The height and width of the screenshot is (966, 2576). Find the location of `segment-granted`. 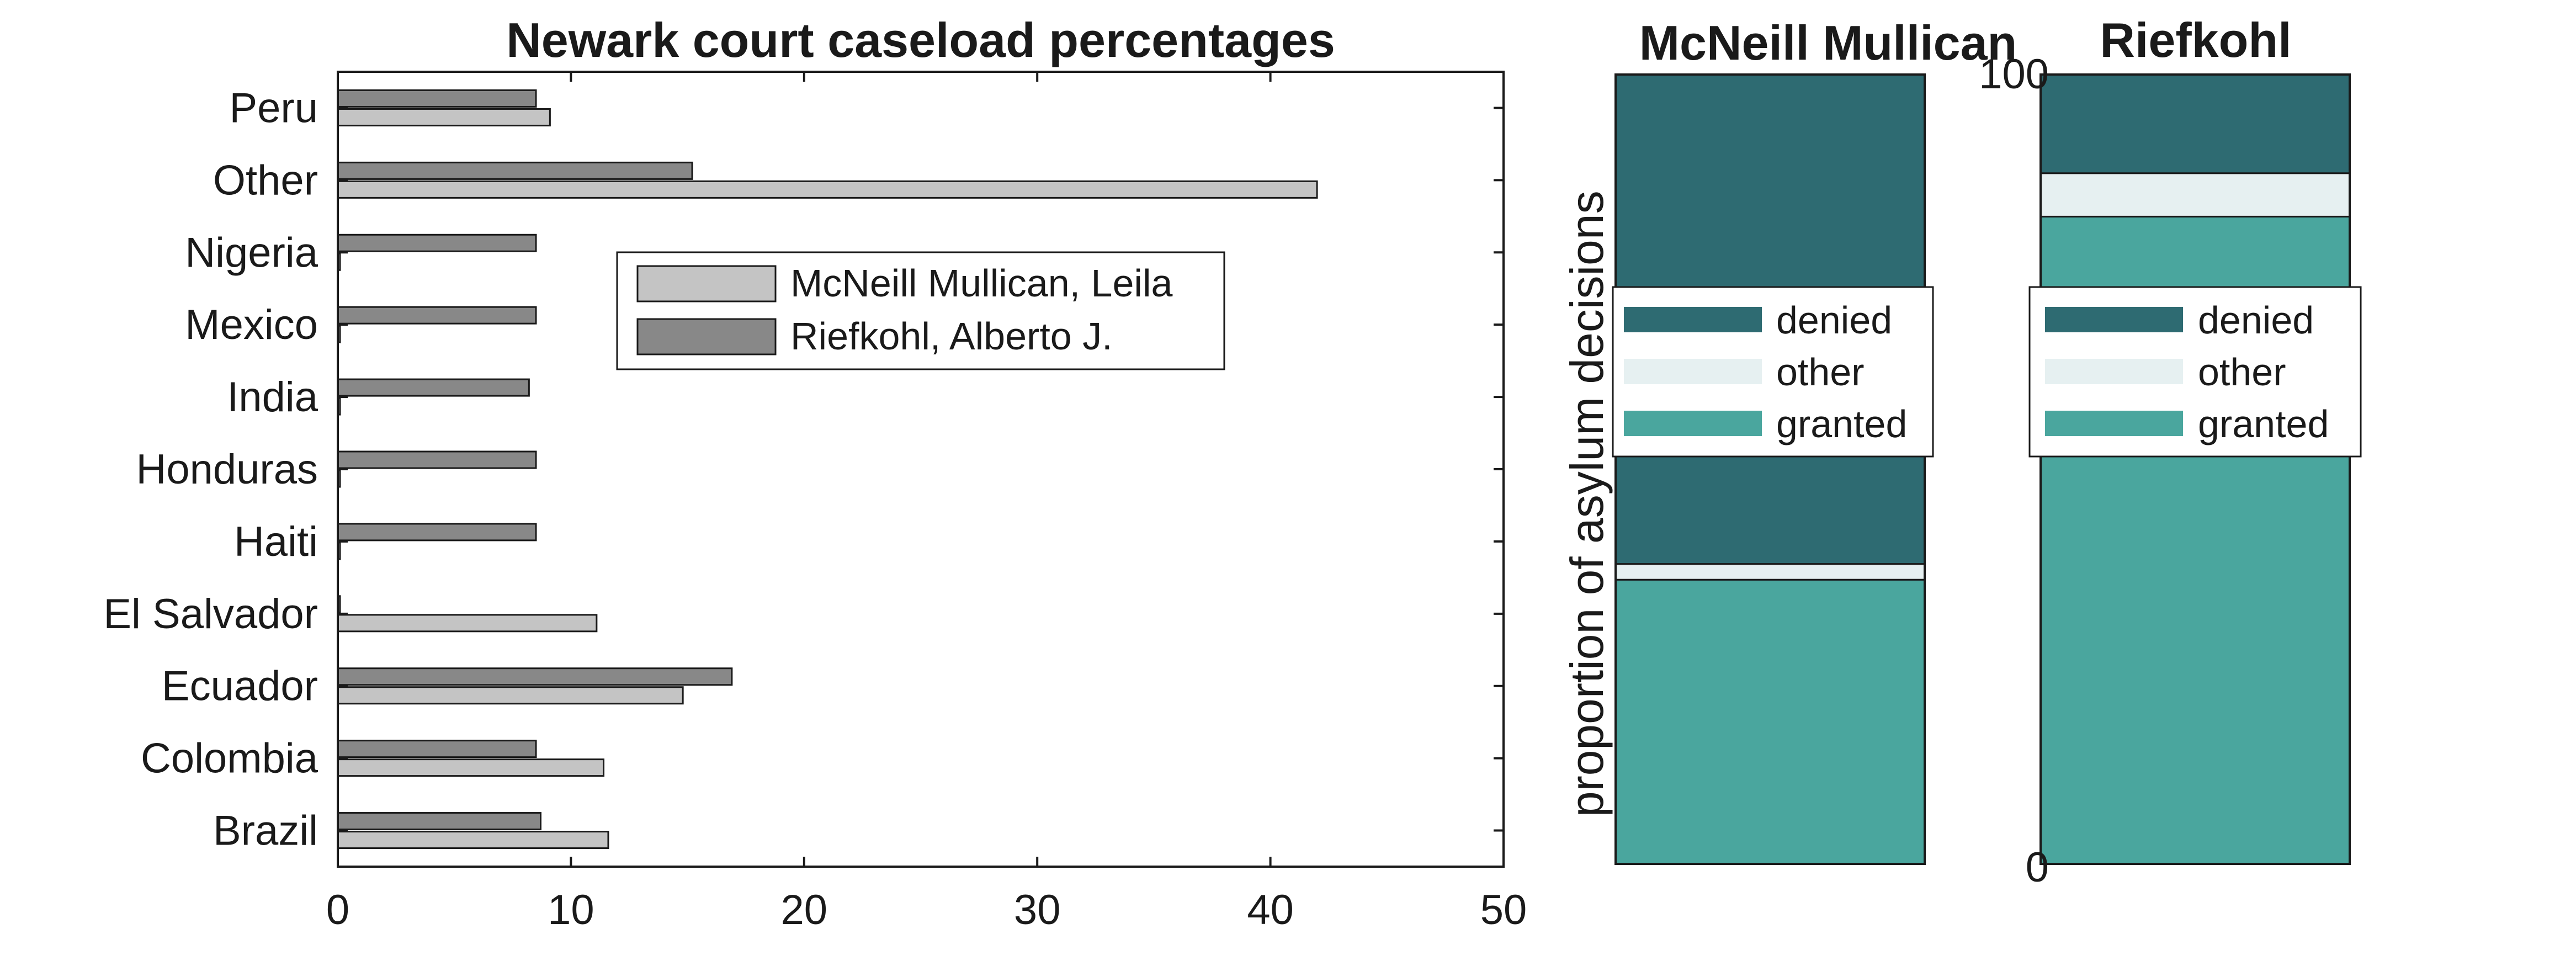

segment-granted is located at coordinates (1770, 722).